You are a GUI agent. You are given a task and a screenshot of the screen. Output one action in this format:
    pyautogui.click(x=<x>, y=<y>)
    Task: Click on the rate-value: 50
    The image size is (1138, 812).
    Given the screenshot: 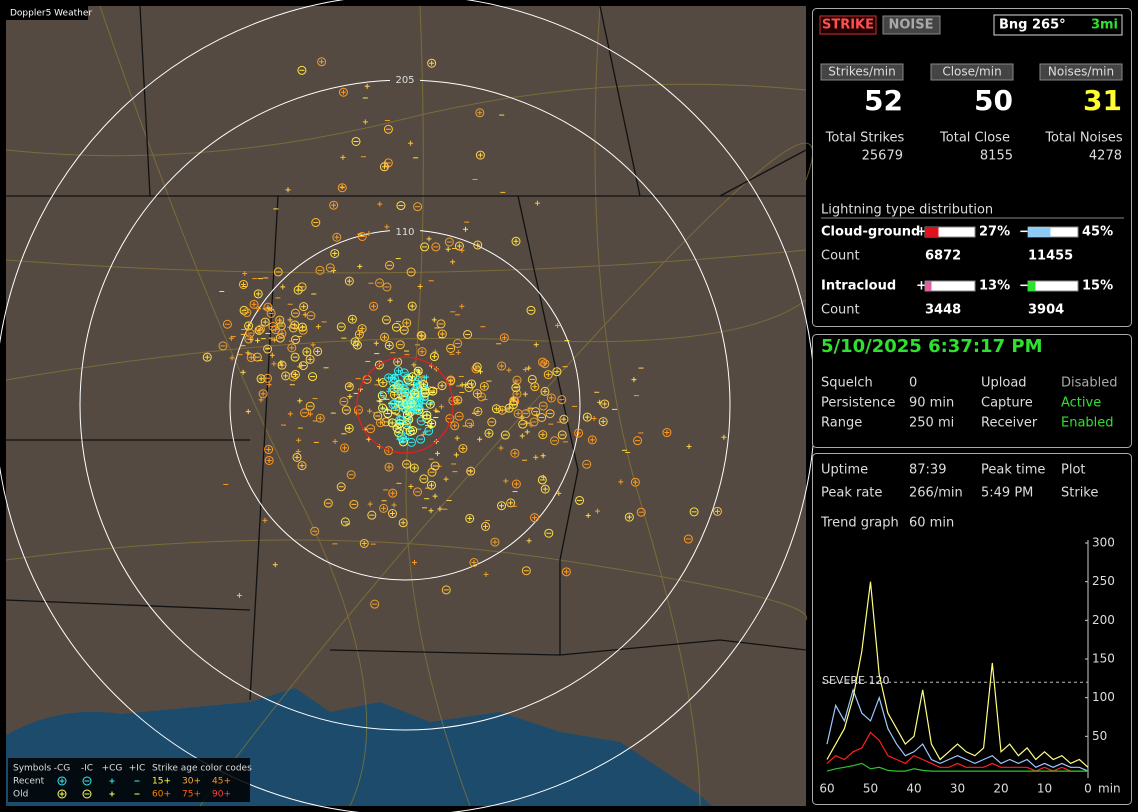 What is the action you would take?
    pyautogui.click(x=993, y=100)
    